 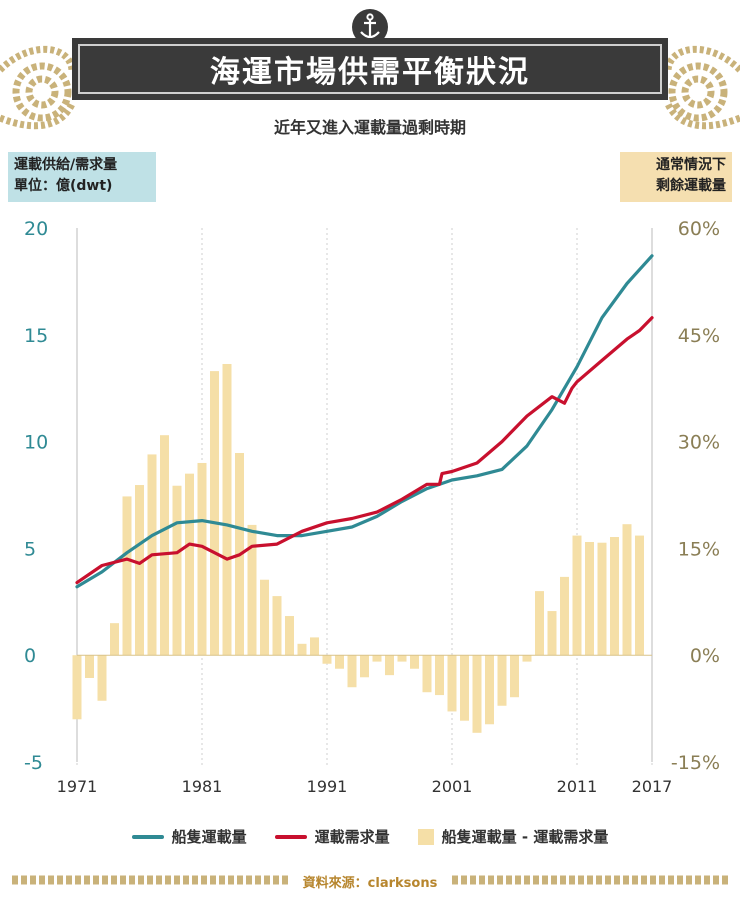 I want to click on surplus-bar-2013, so click(x=602, y=599).